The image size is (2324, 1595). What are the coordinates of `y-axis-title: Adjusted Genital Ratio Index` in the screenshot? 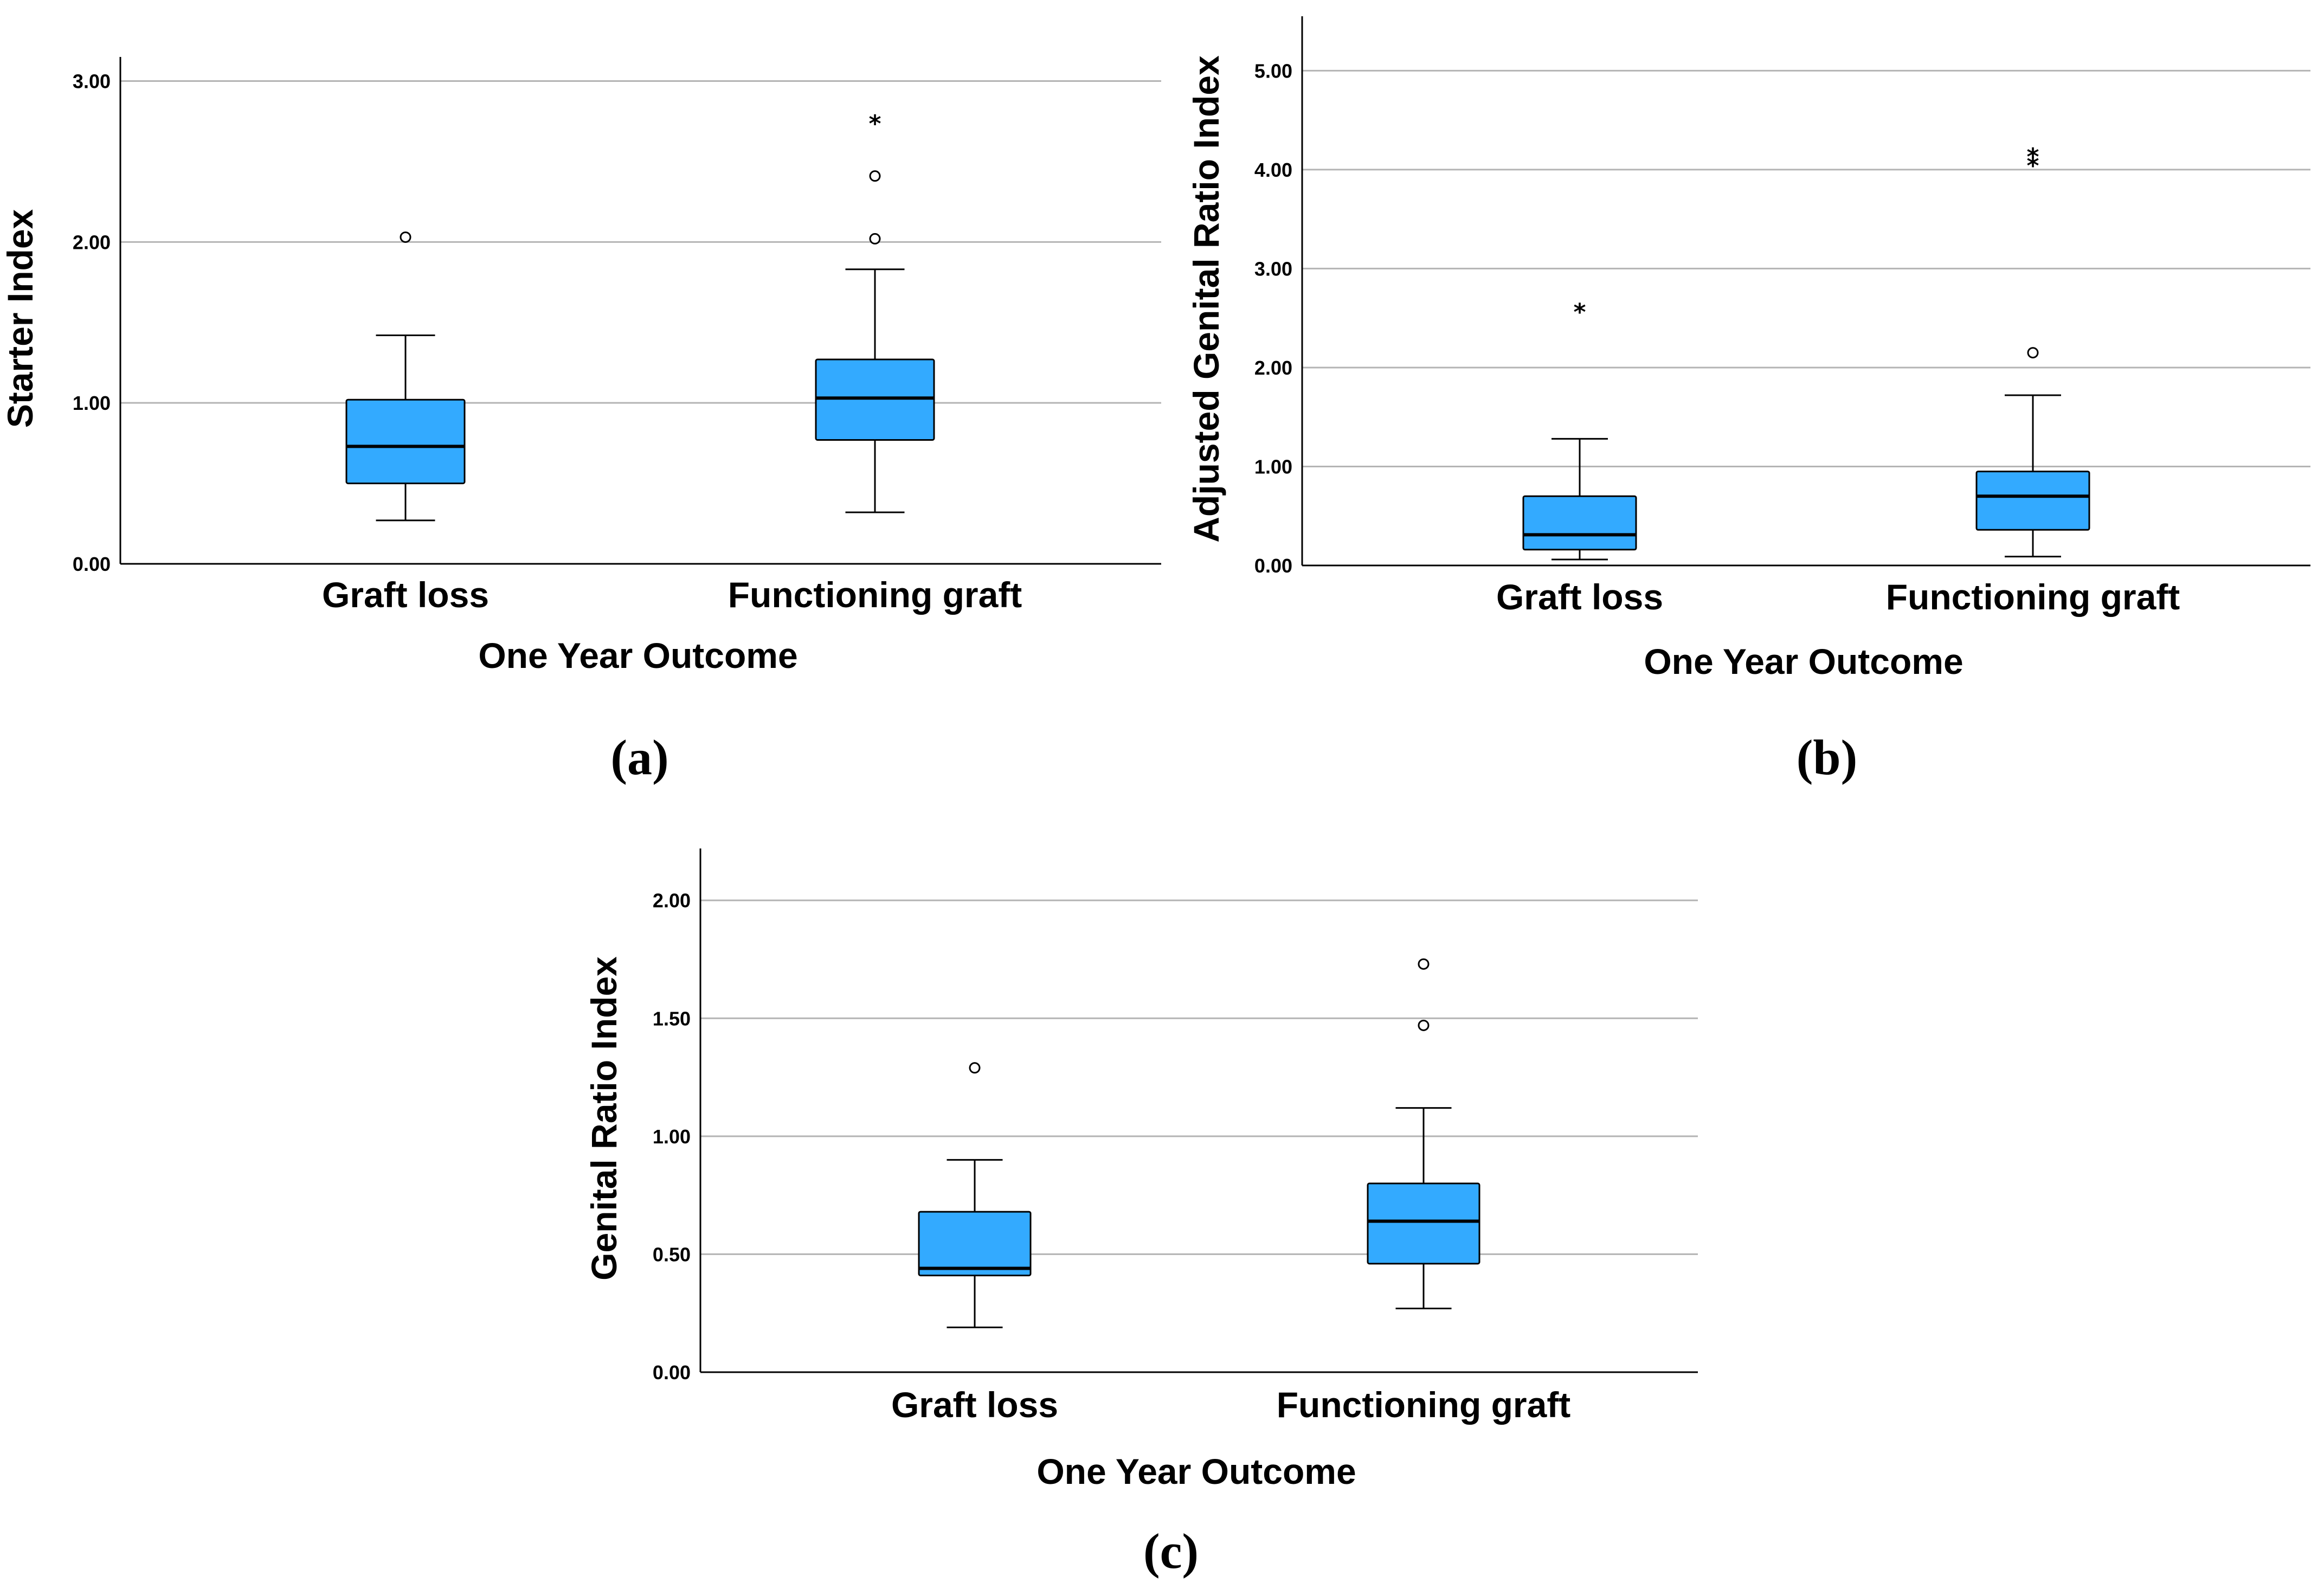 It's located at (1206, 299).